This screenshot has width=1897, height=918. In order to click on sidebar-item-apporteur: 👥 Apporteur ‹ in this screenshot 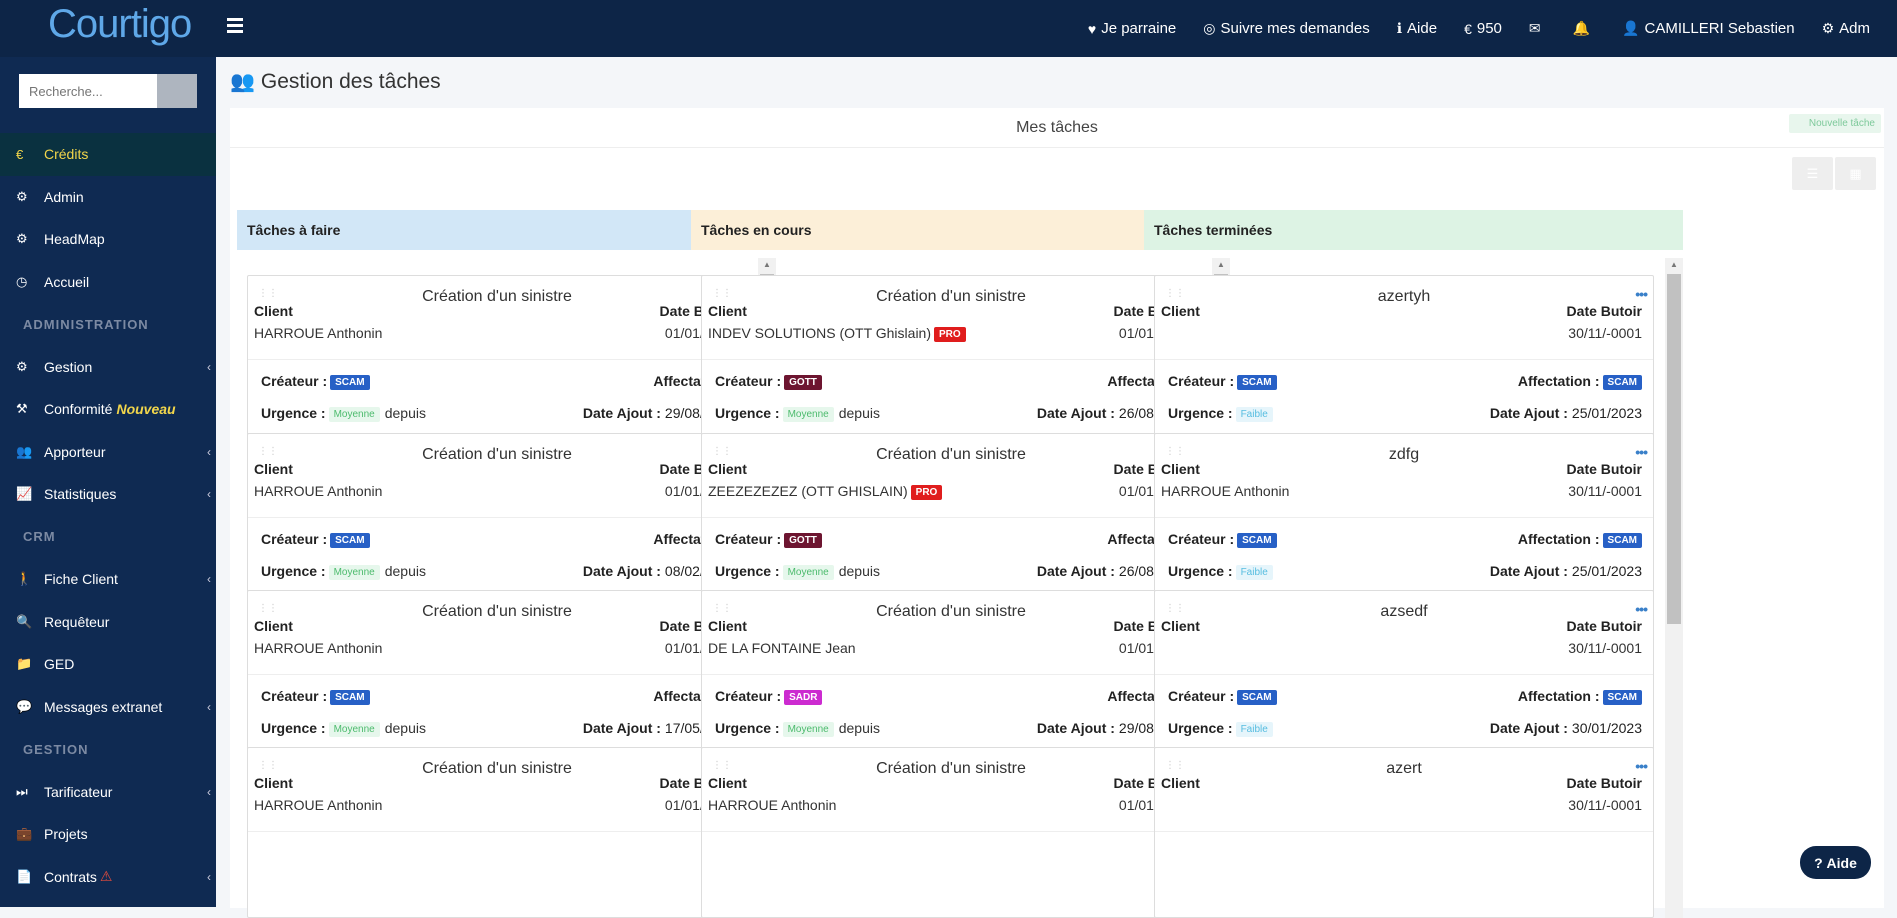, I will do `click(108, 452)`.